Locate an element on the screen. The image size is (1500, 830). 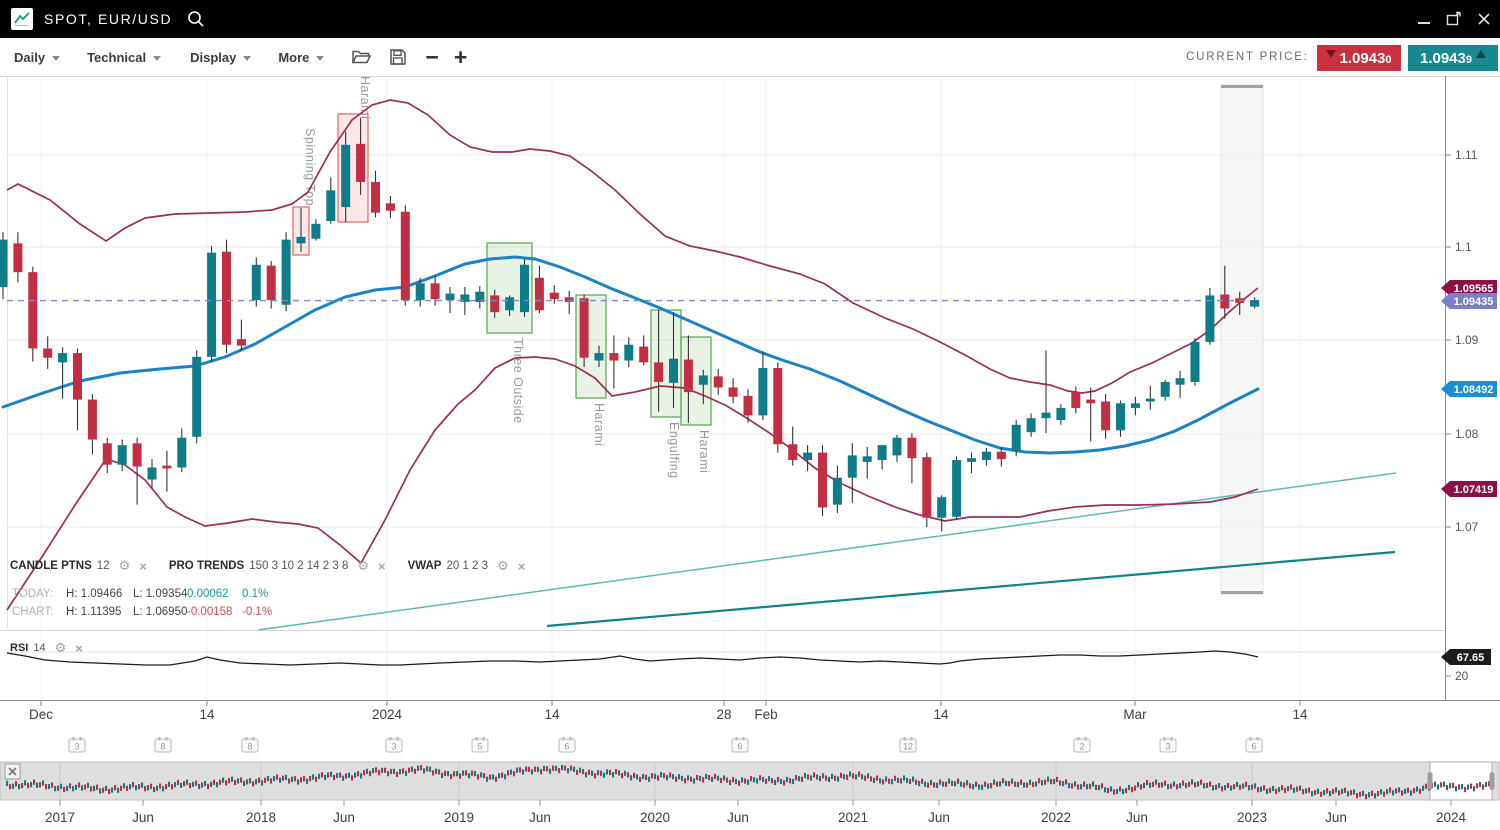
calendar-badge: 5 is located at coordinates (480, 745).